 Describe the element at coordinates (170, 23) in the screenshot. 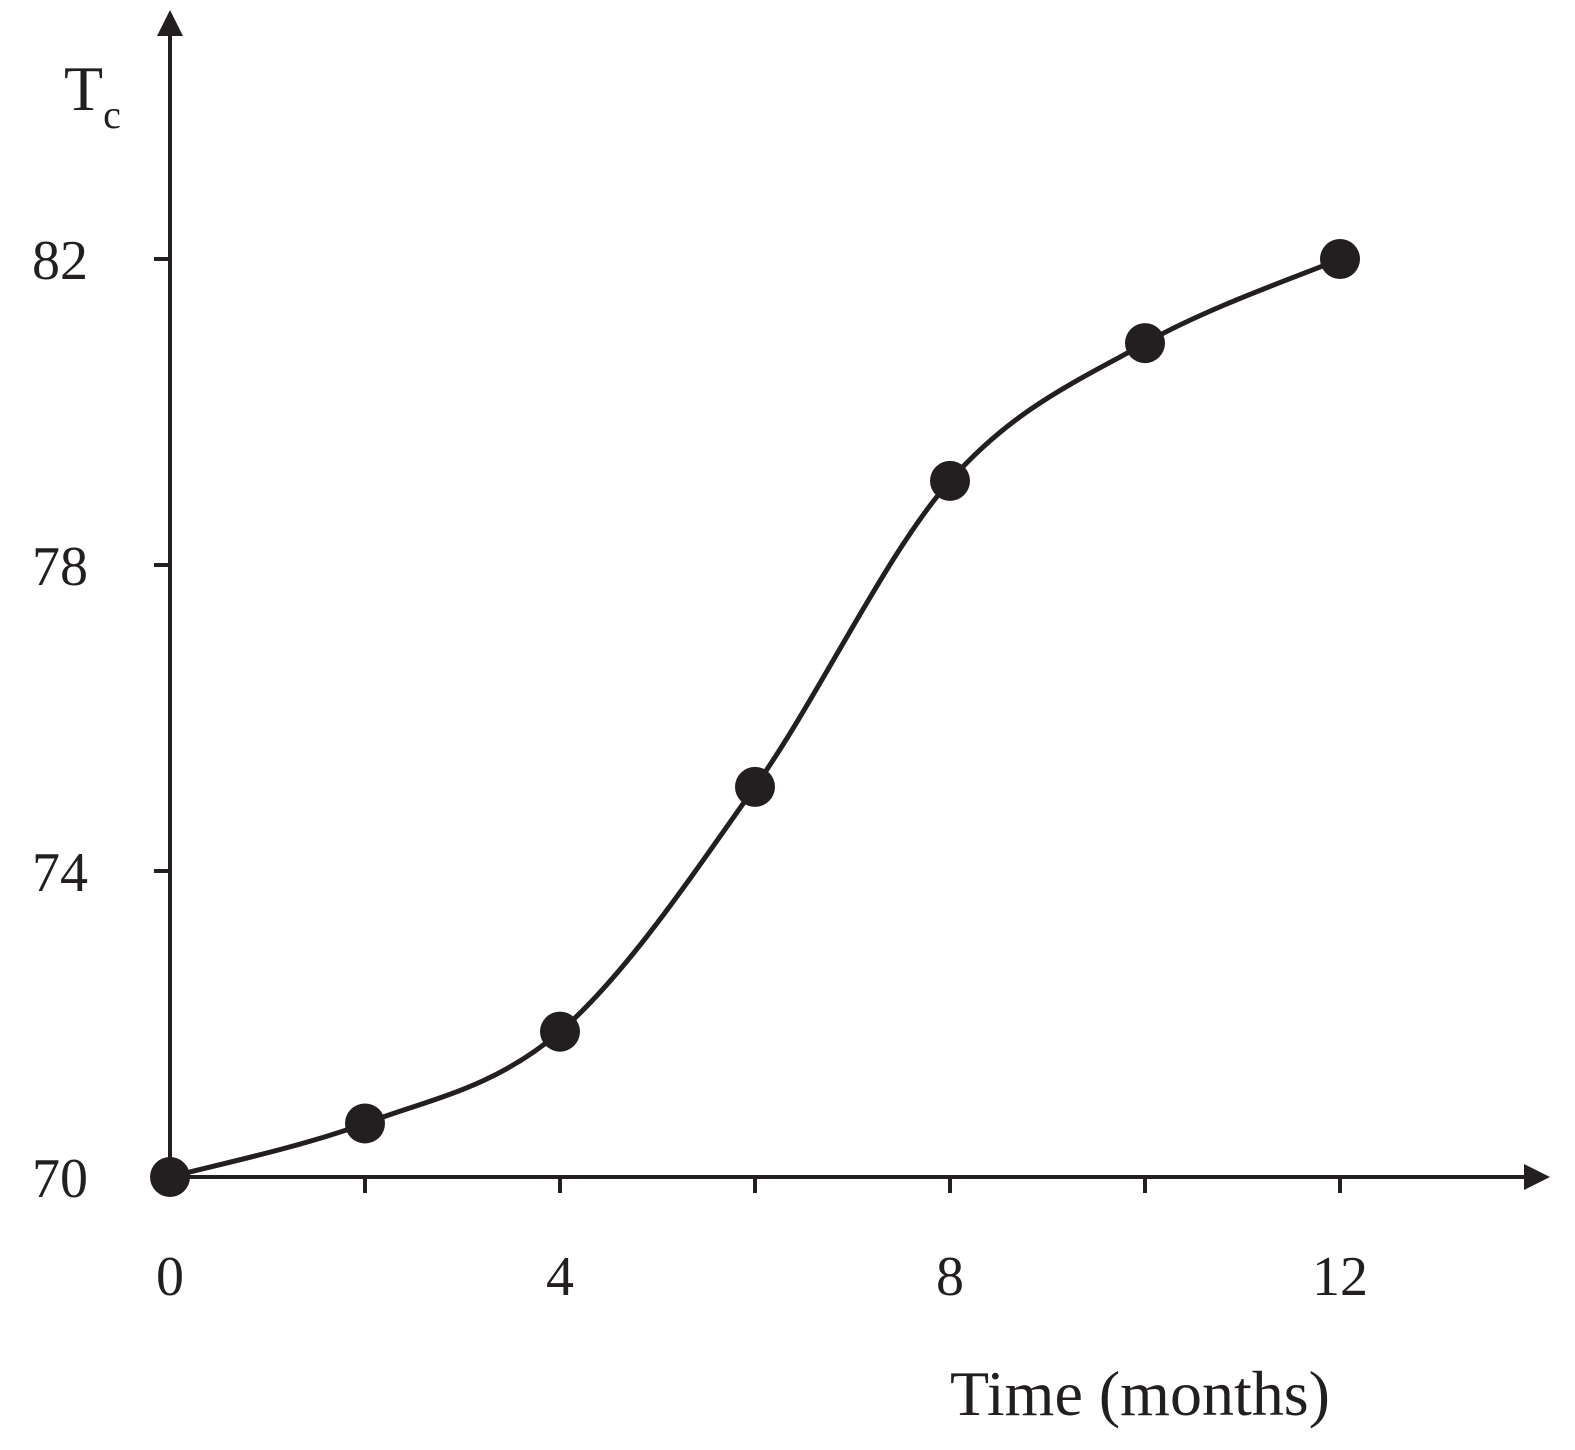

I see `y-axis-arrow` at that location.